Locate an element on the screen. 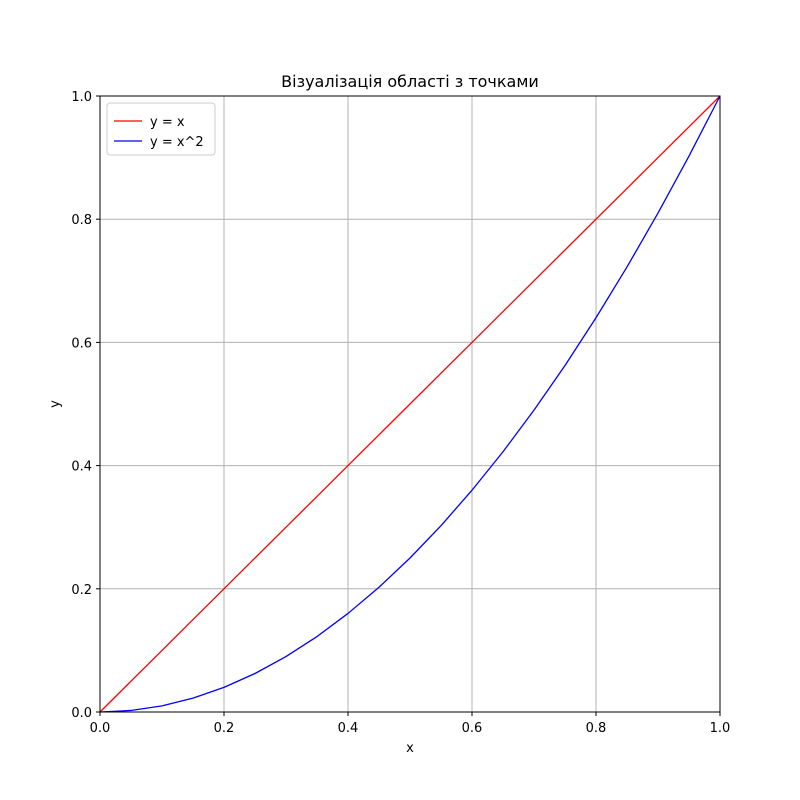  y-tick-label: 0.0 is located at coordinates (81, 713).